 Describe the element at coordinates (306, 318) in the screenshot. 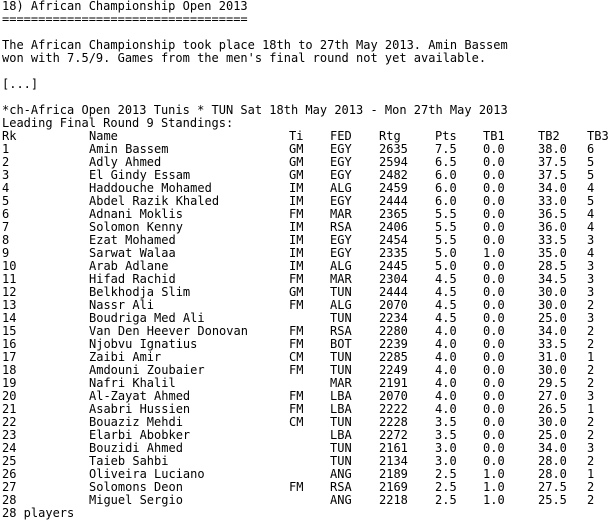

I see `table-row: 14 Boudriga Med Ali TUN 2234 4.5 0.0 25.0 3` at that location.